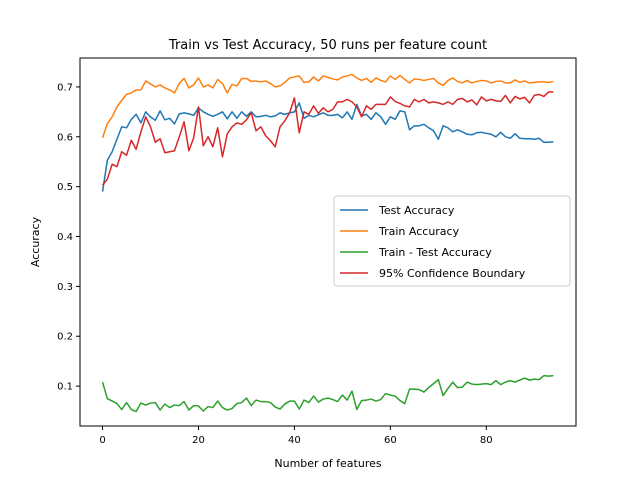 The image size is (640, 480). I want to click on legend-box, so click(452, 241).